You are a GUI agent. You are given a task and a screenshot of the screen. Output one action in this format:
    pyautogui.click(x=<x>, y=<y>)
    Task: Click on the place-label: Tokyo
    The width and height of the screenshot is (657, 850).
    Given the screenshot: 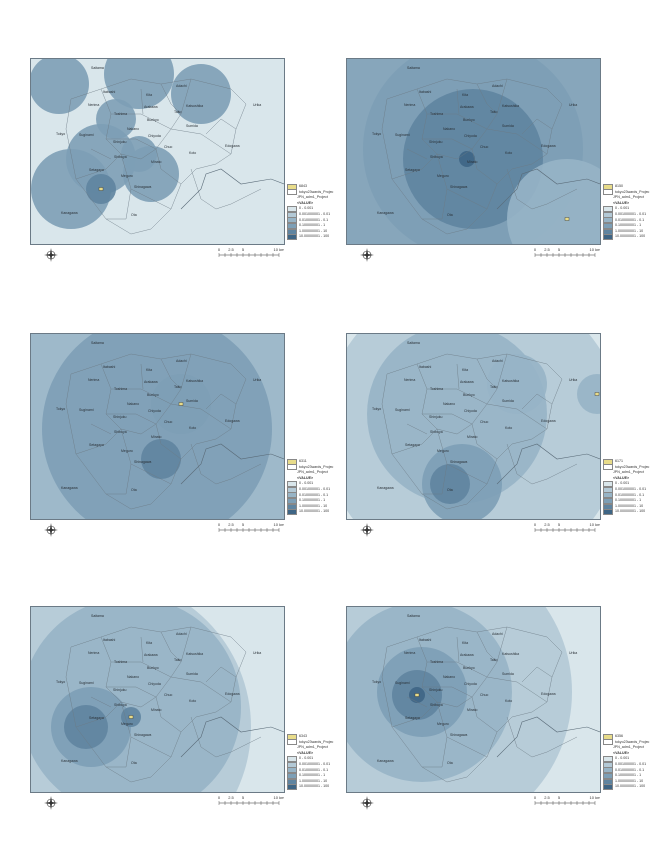 What is the action you would take?
    pyautogui.click(x=376, y=409)
    